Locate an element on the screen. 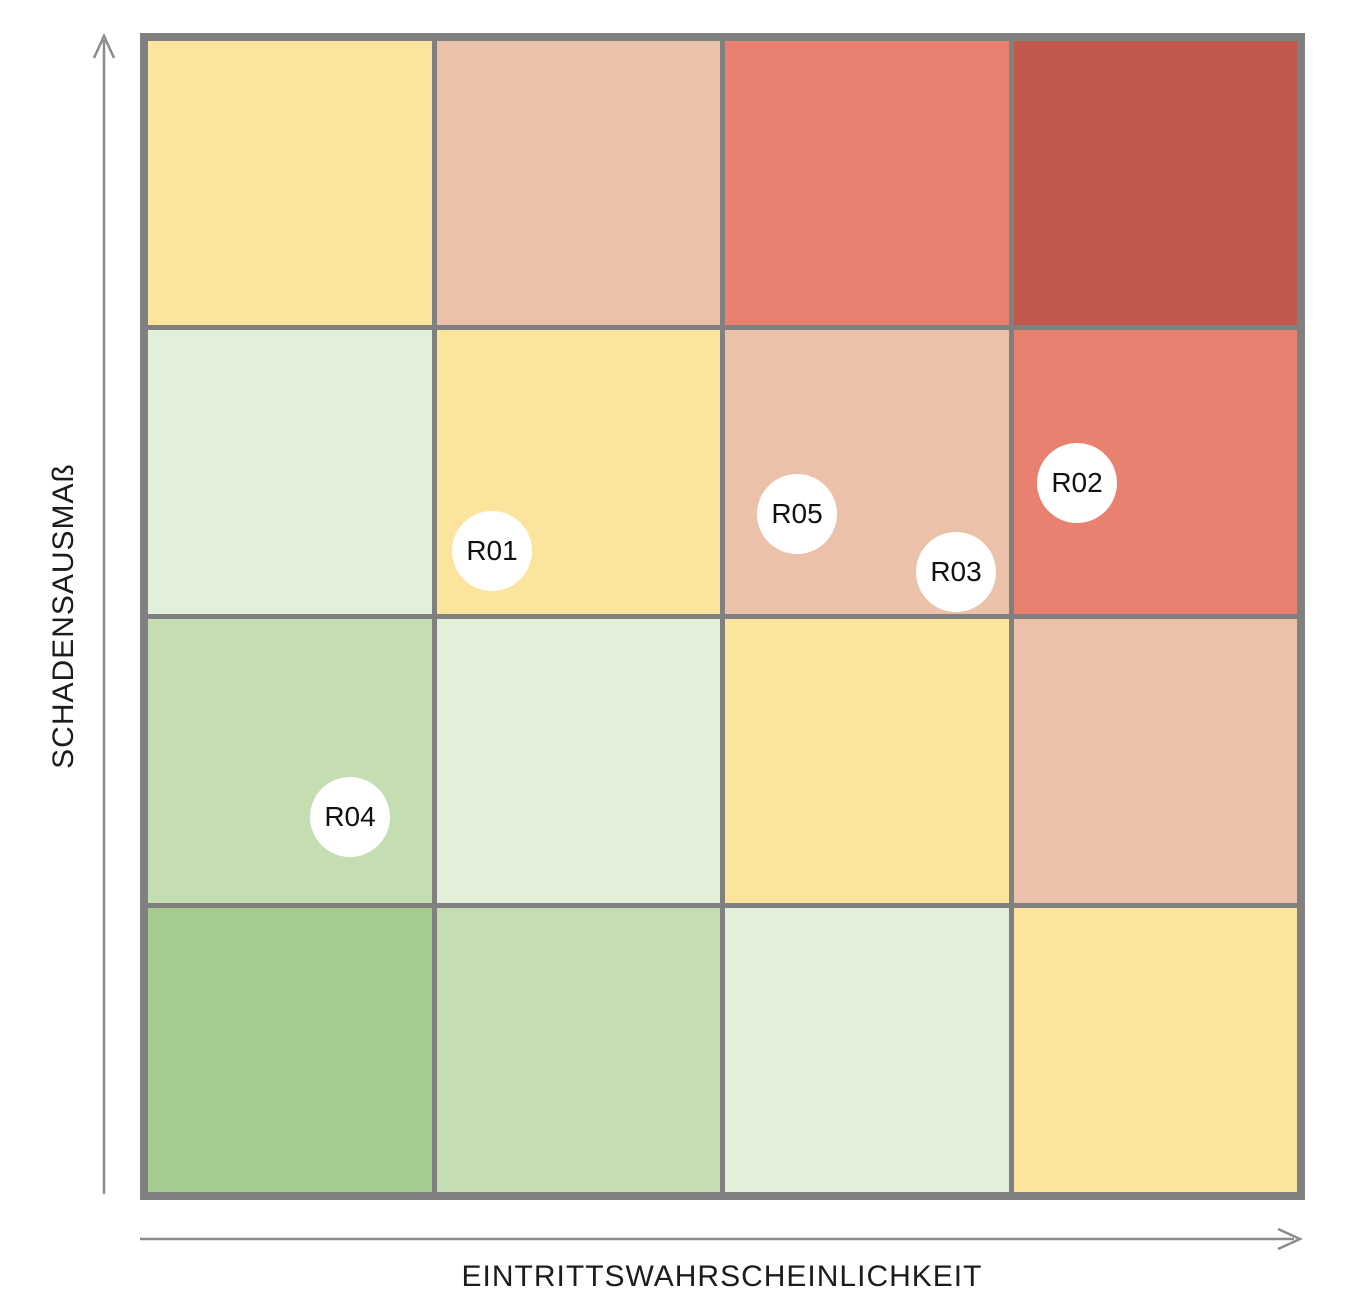 This screenshot has width=1352, height=1314. y-axis-arrow is located at coordinates (104, 613).